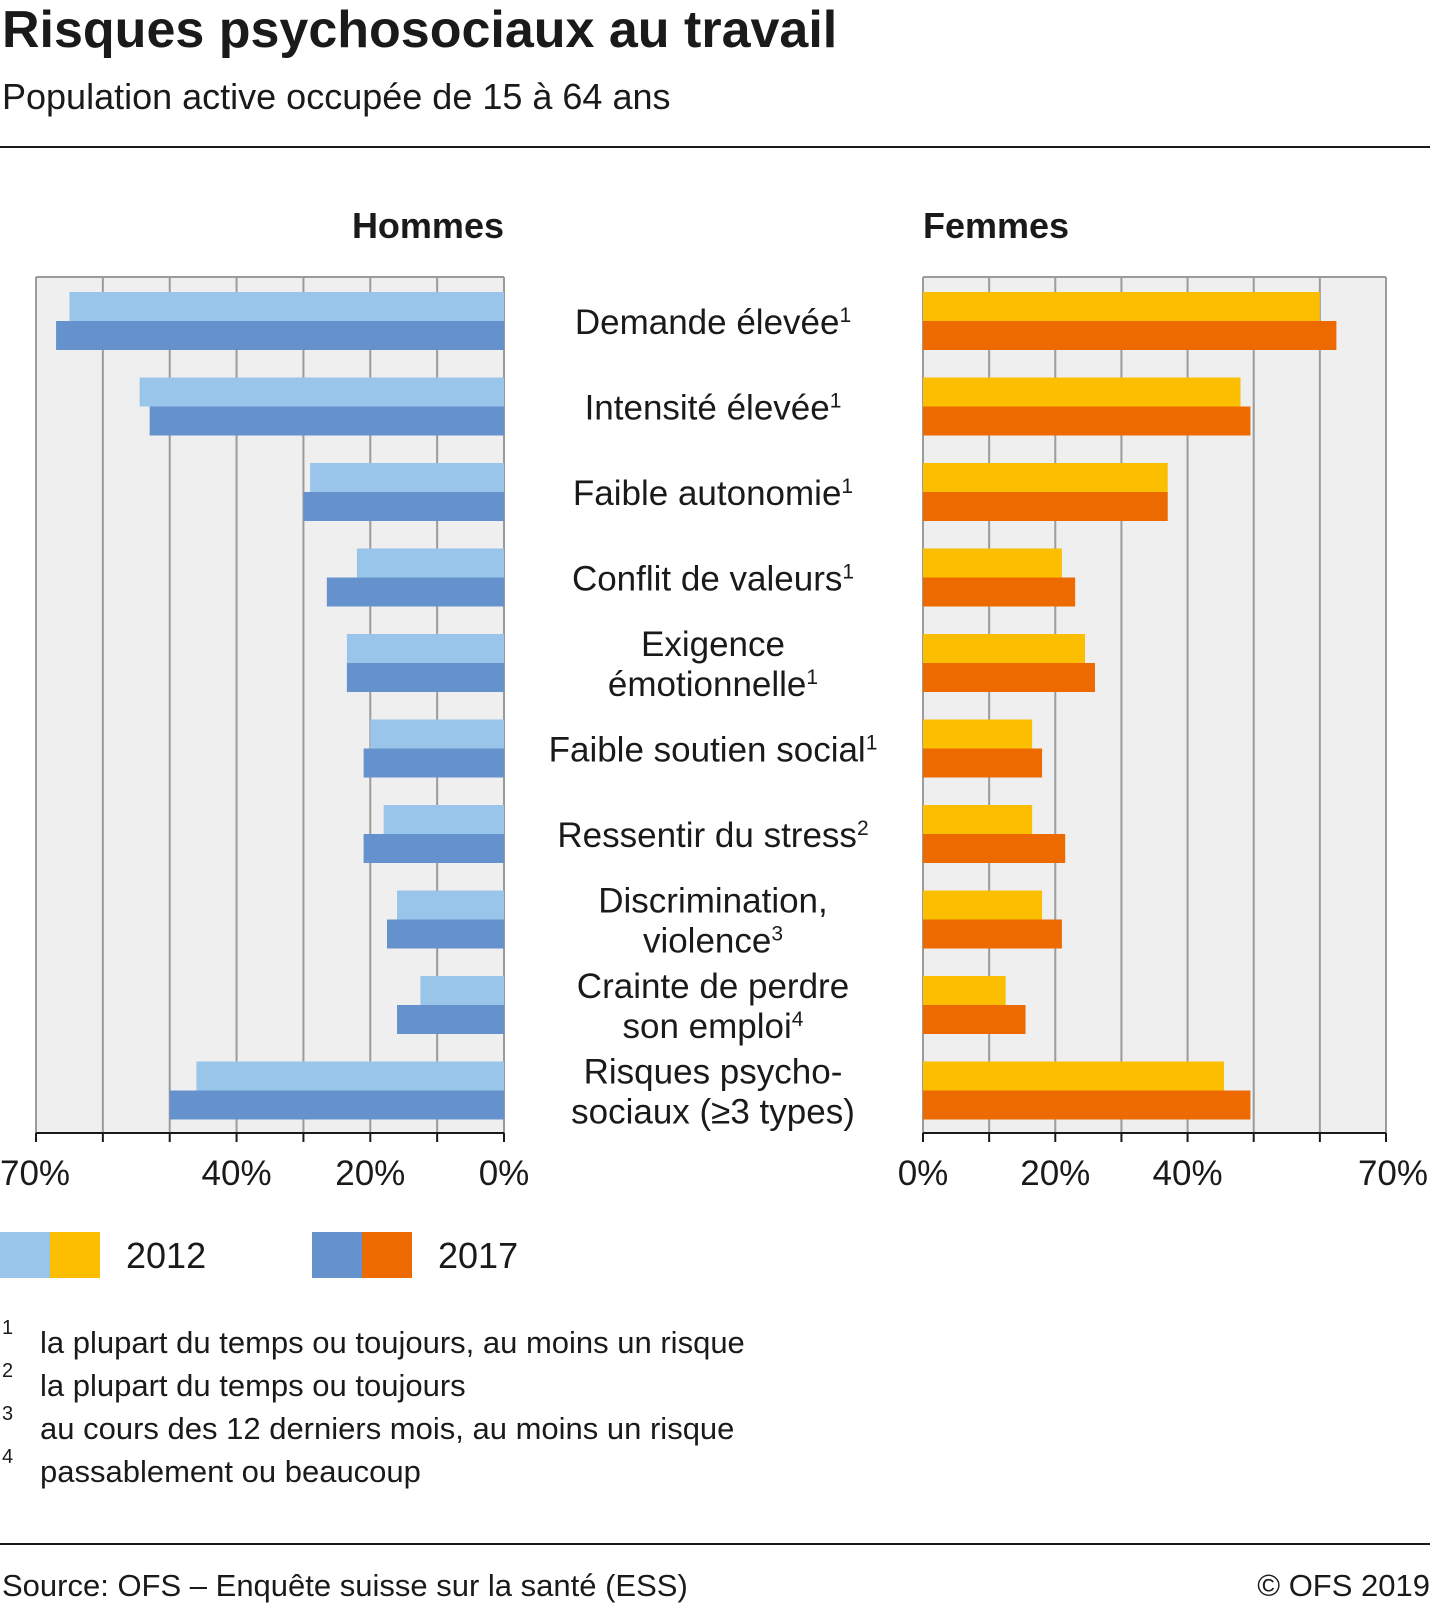 This screenshot has height=1611, width=1430. Describe the element at coordinates (428, 225) in the screenshot. I see `panel-title-hommes: Hommes` at that location.